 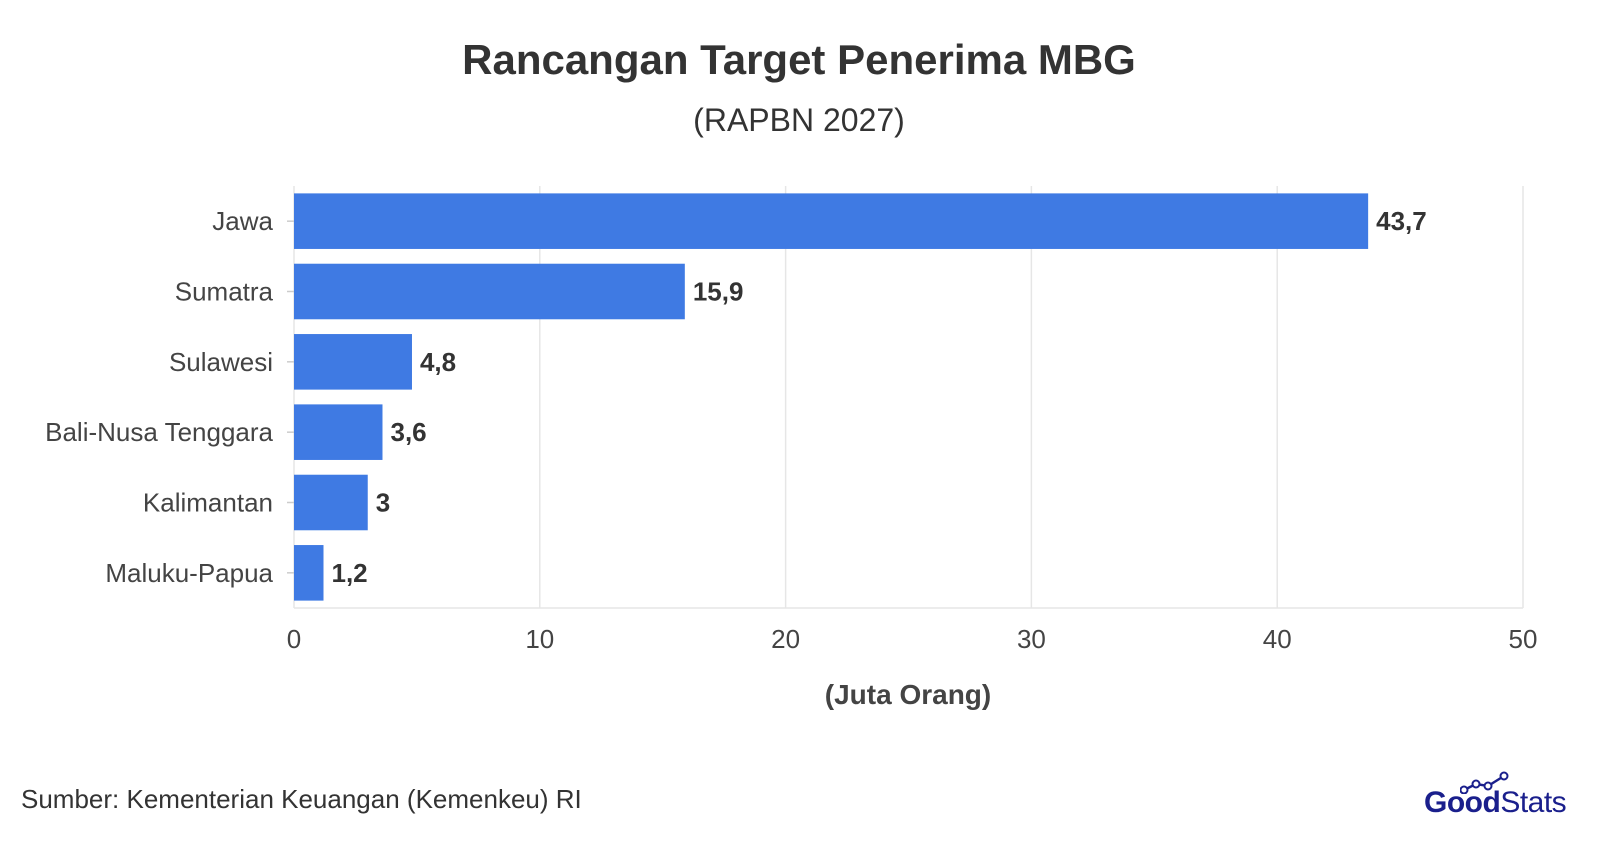 What do you see at coordinates (208, 503) in the screenshot?
I see `category-label-4: Kalimantan` at bounding box center [208, 503].